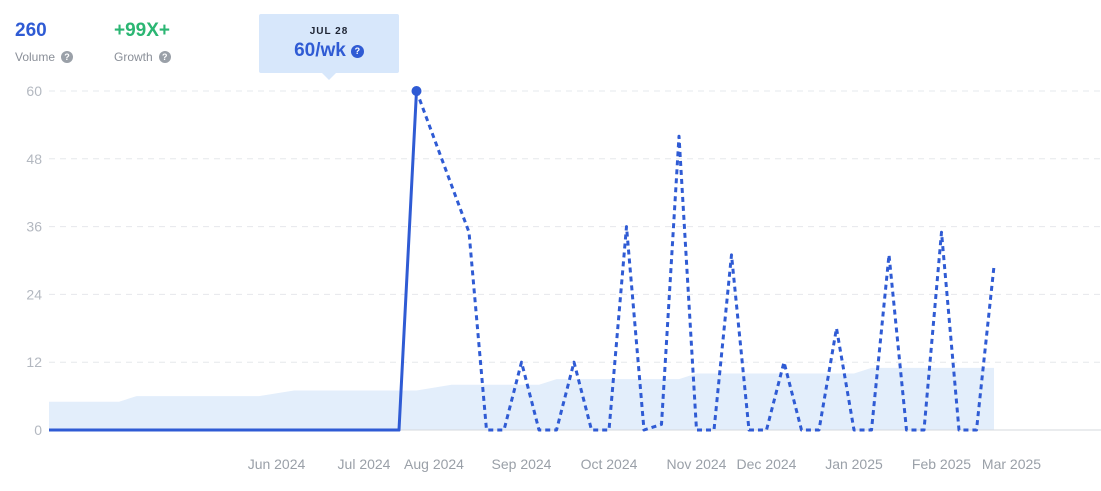 The image size is (1101, 491). I want to click on growth-value: +99X+, so click(142, 30).